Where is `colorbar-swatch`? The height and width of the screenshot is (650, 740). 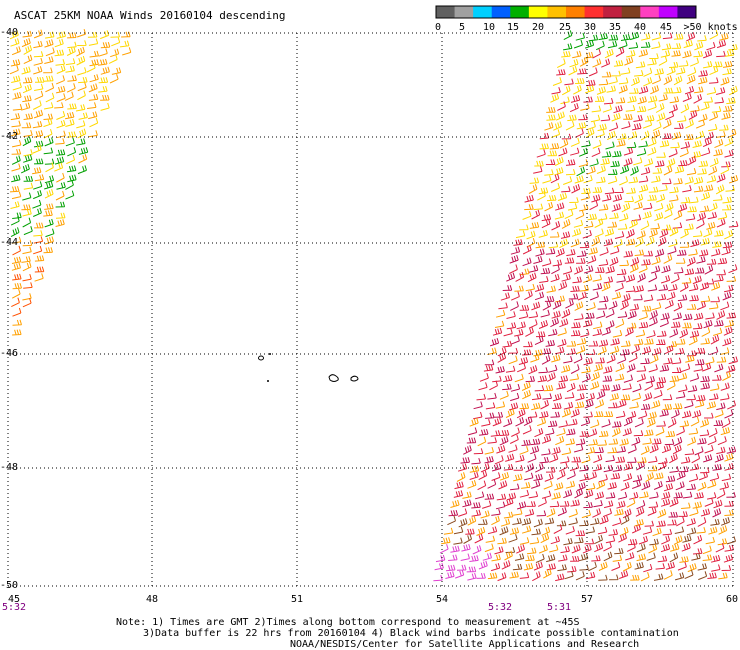 colorbar-swatch is located at coordinates (613, 12).